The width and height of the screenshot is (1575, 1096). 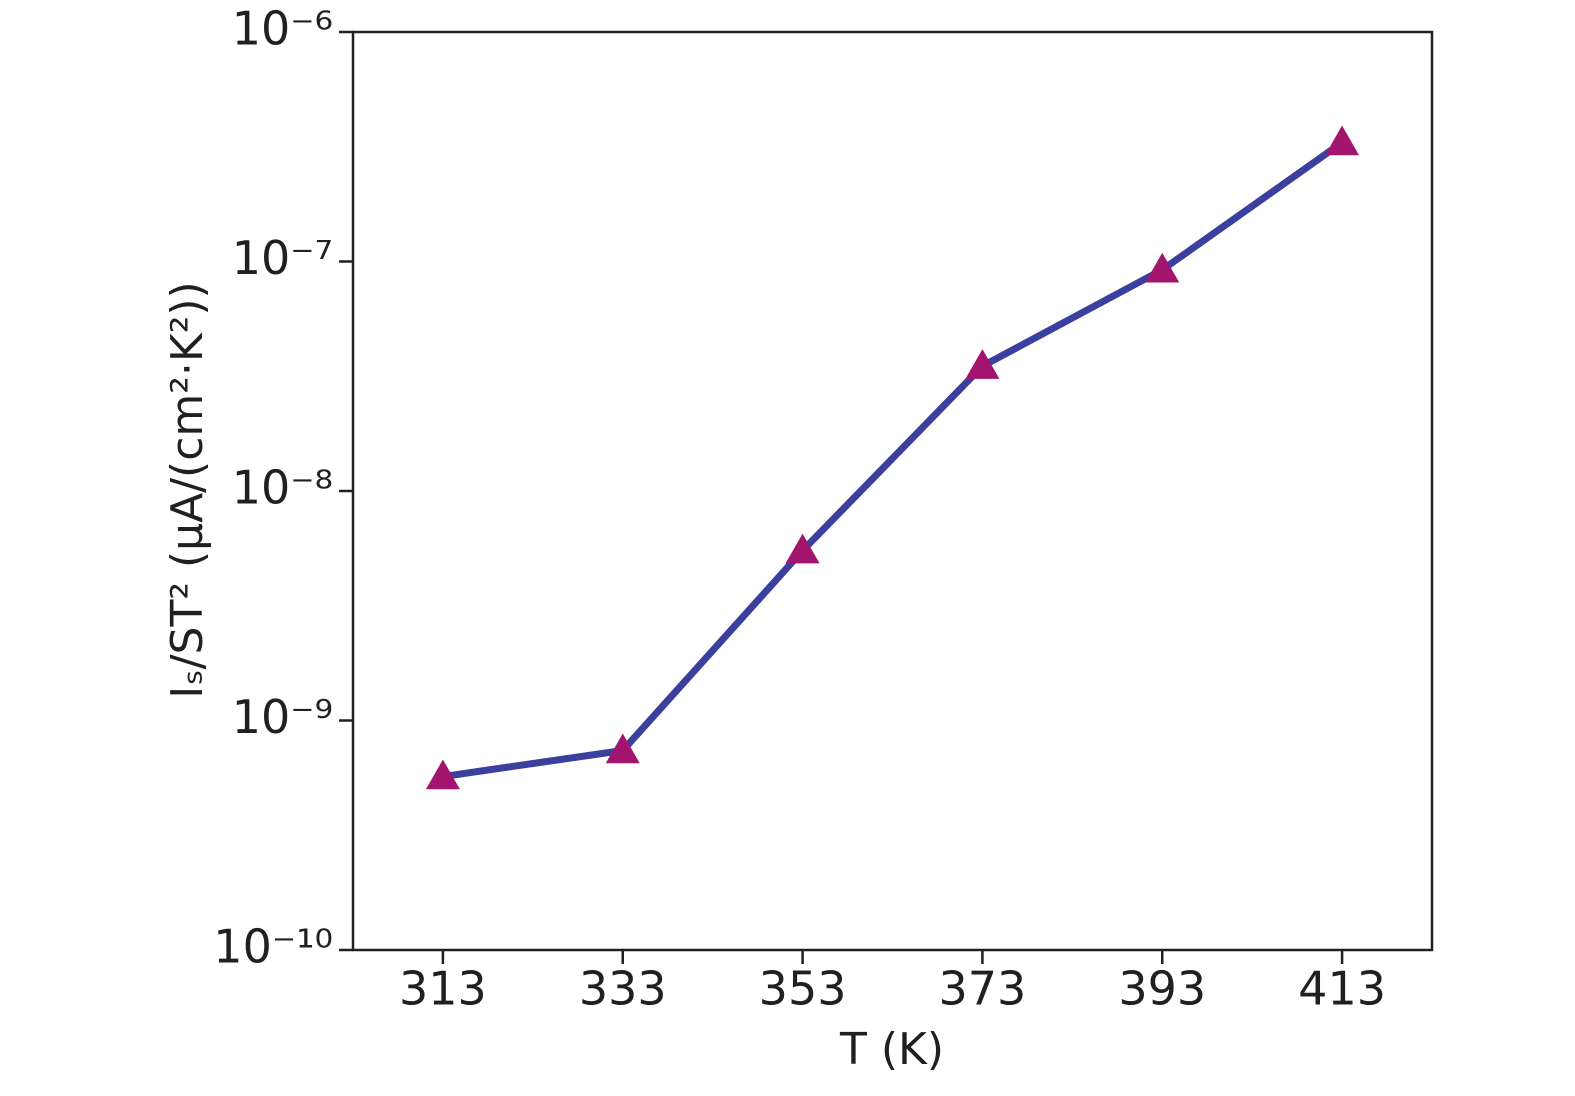 What do you see at coordinates (1342, 989) in the screenshot?
I see `x-tick-label: 413` at bounding box center [1342, 989].